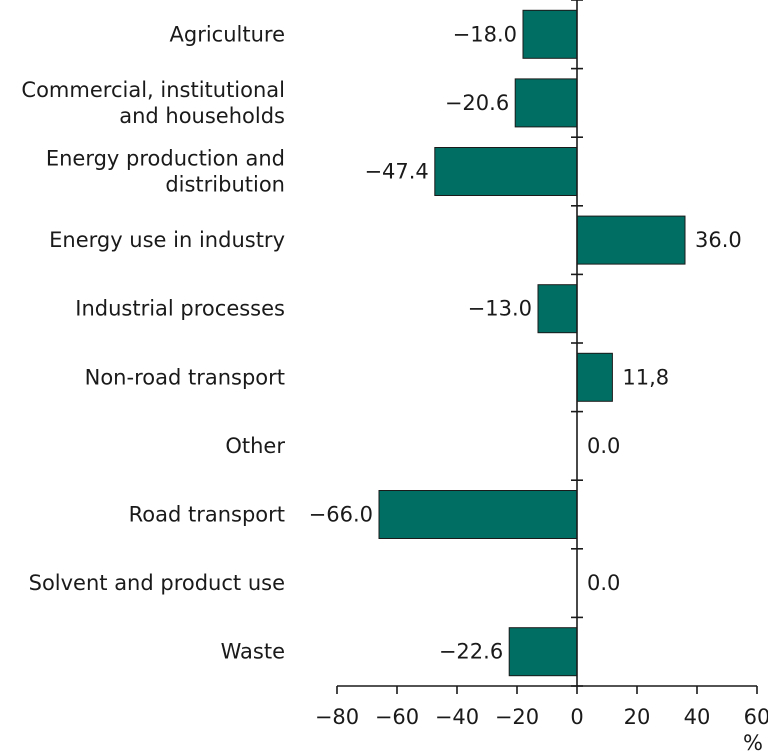 The height and width of the screenshot is (756, 768). What do you see at coordinates (167, 240) in the screenshot?
I see `category-label: Energy use in industry` at bounding box center [167, 240].